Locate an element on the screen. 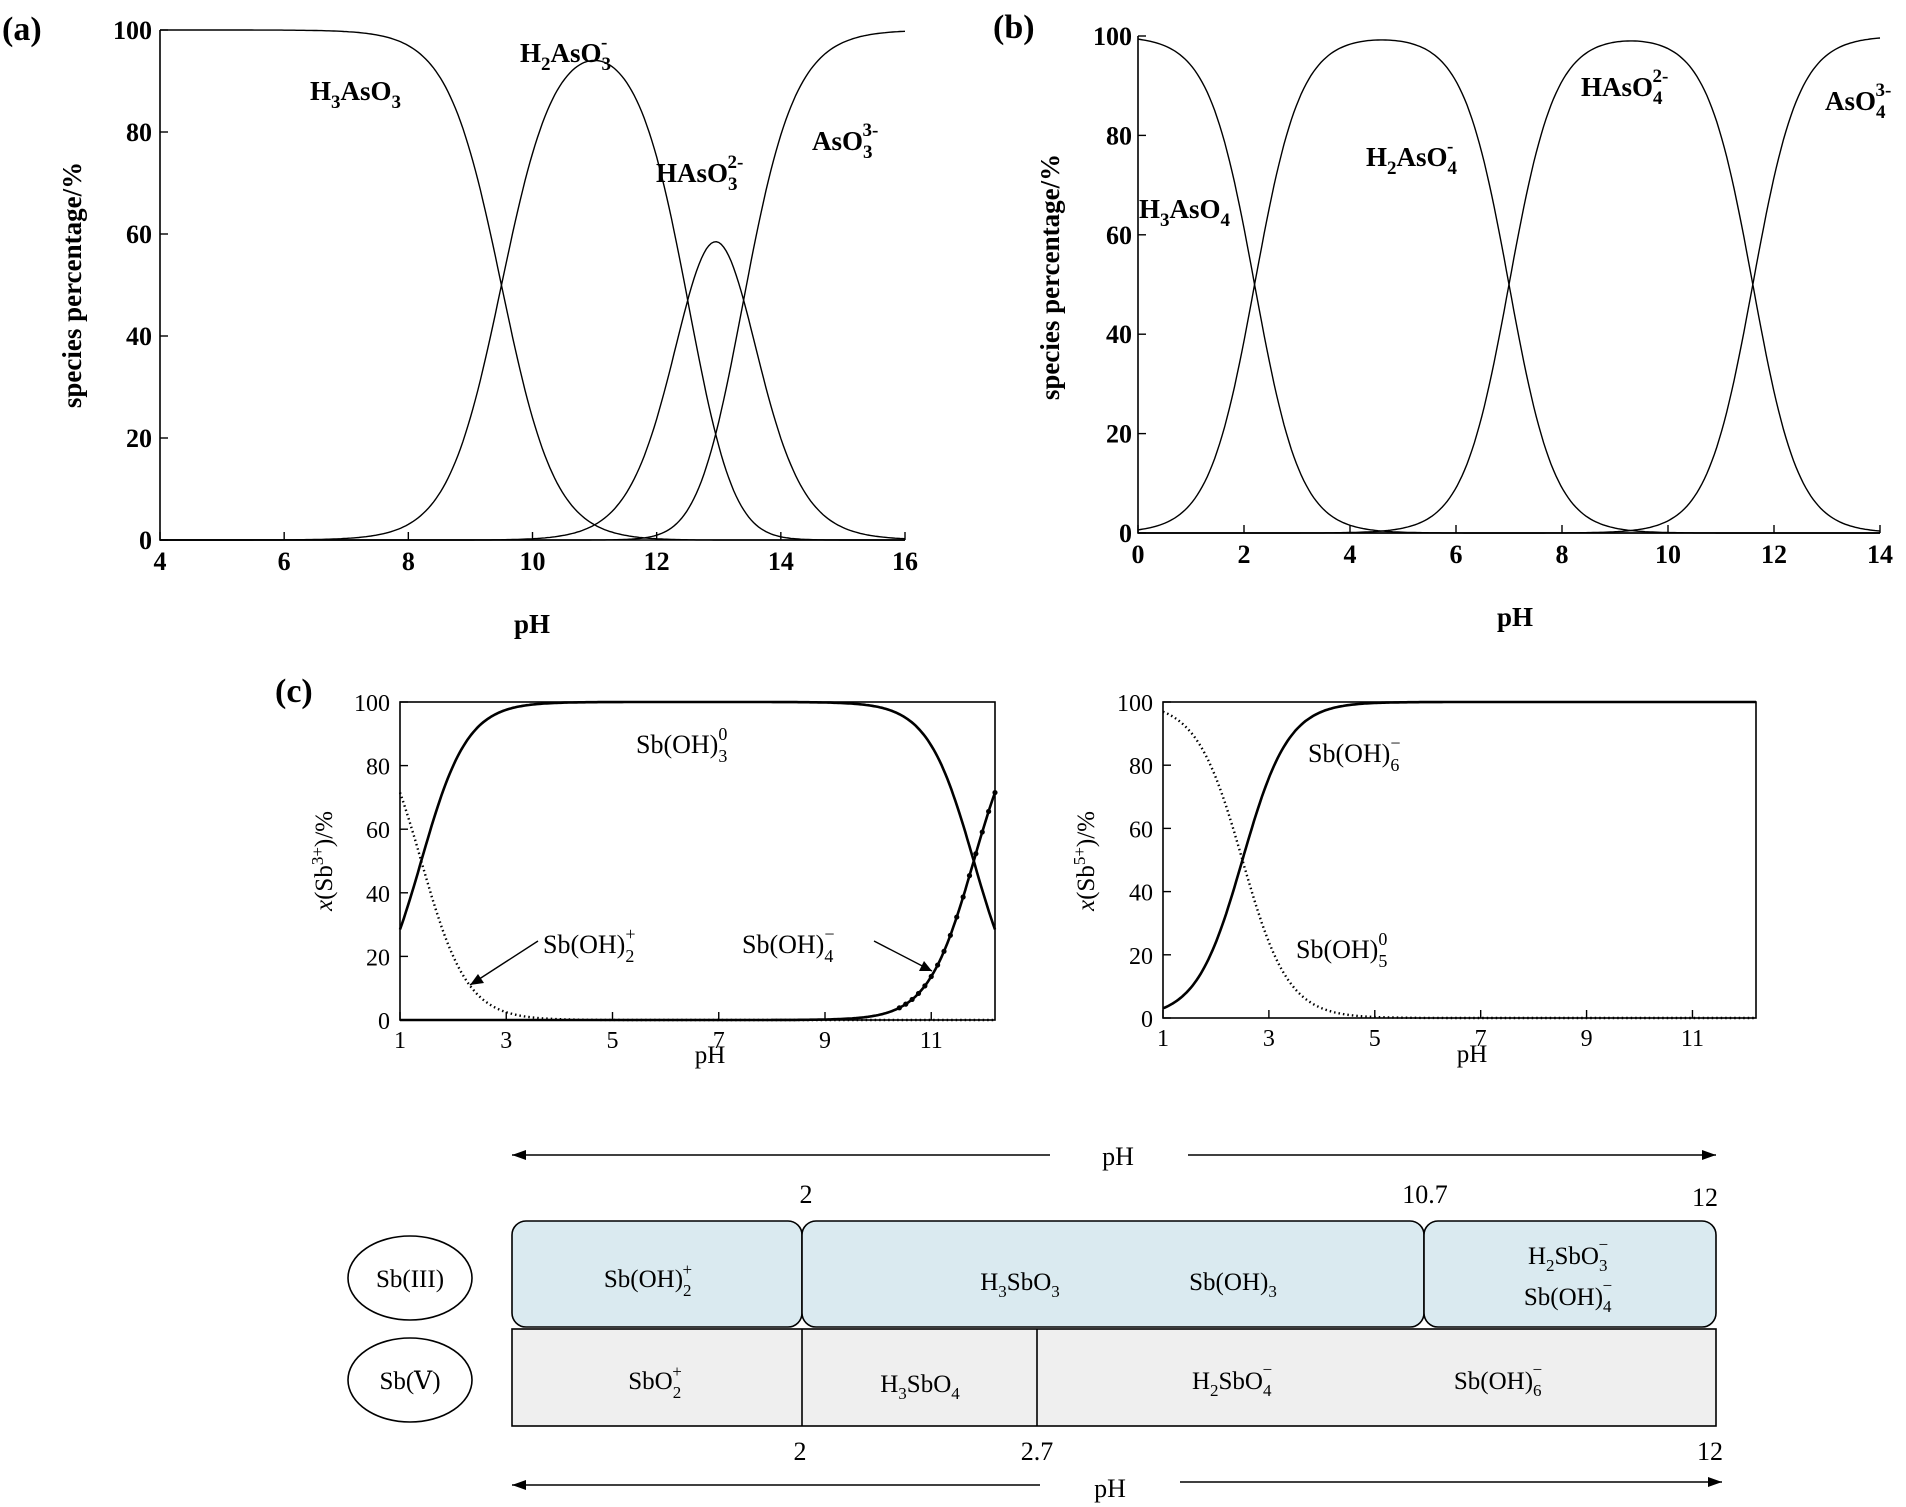  x-tick-label: 2 is located at coordinates (1244, 554).